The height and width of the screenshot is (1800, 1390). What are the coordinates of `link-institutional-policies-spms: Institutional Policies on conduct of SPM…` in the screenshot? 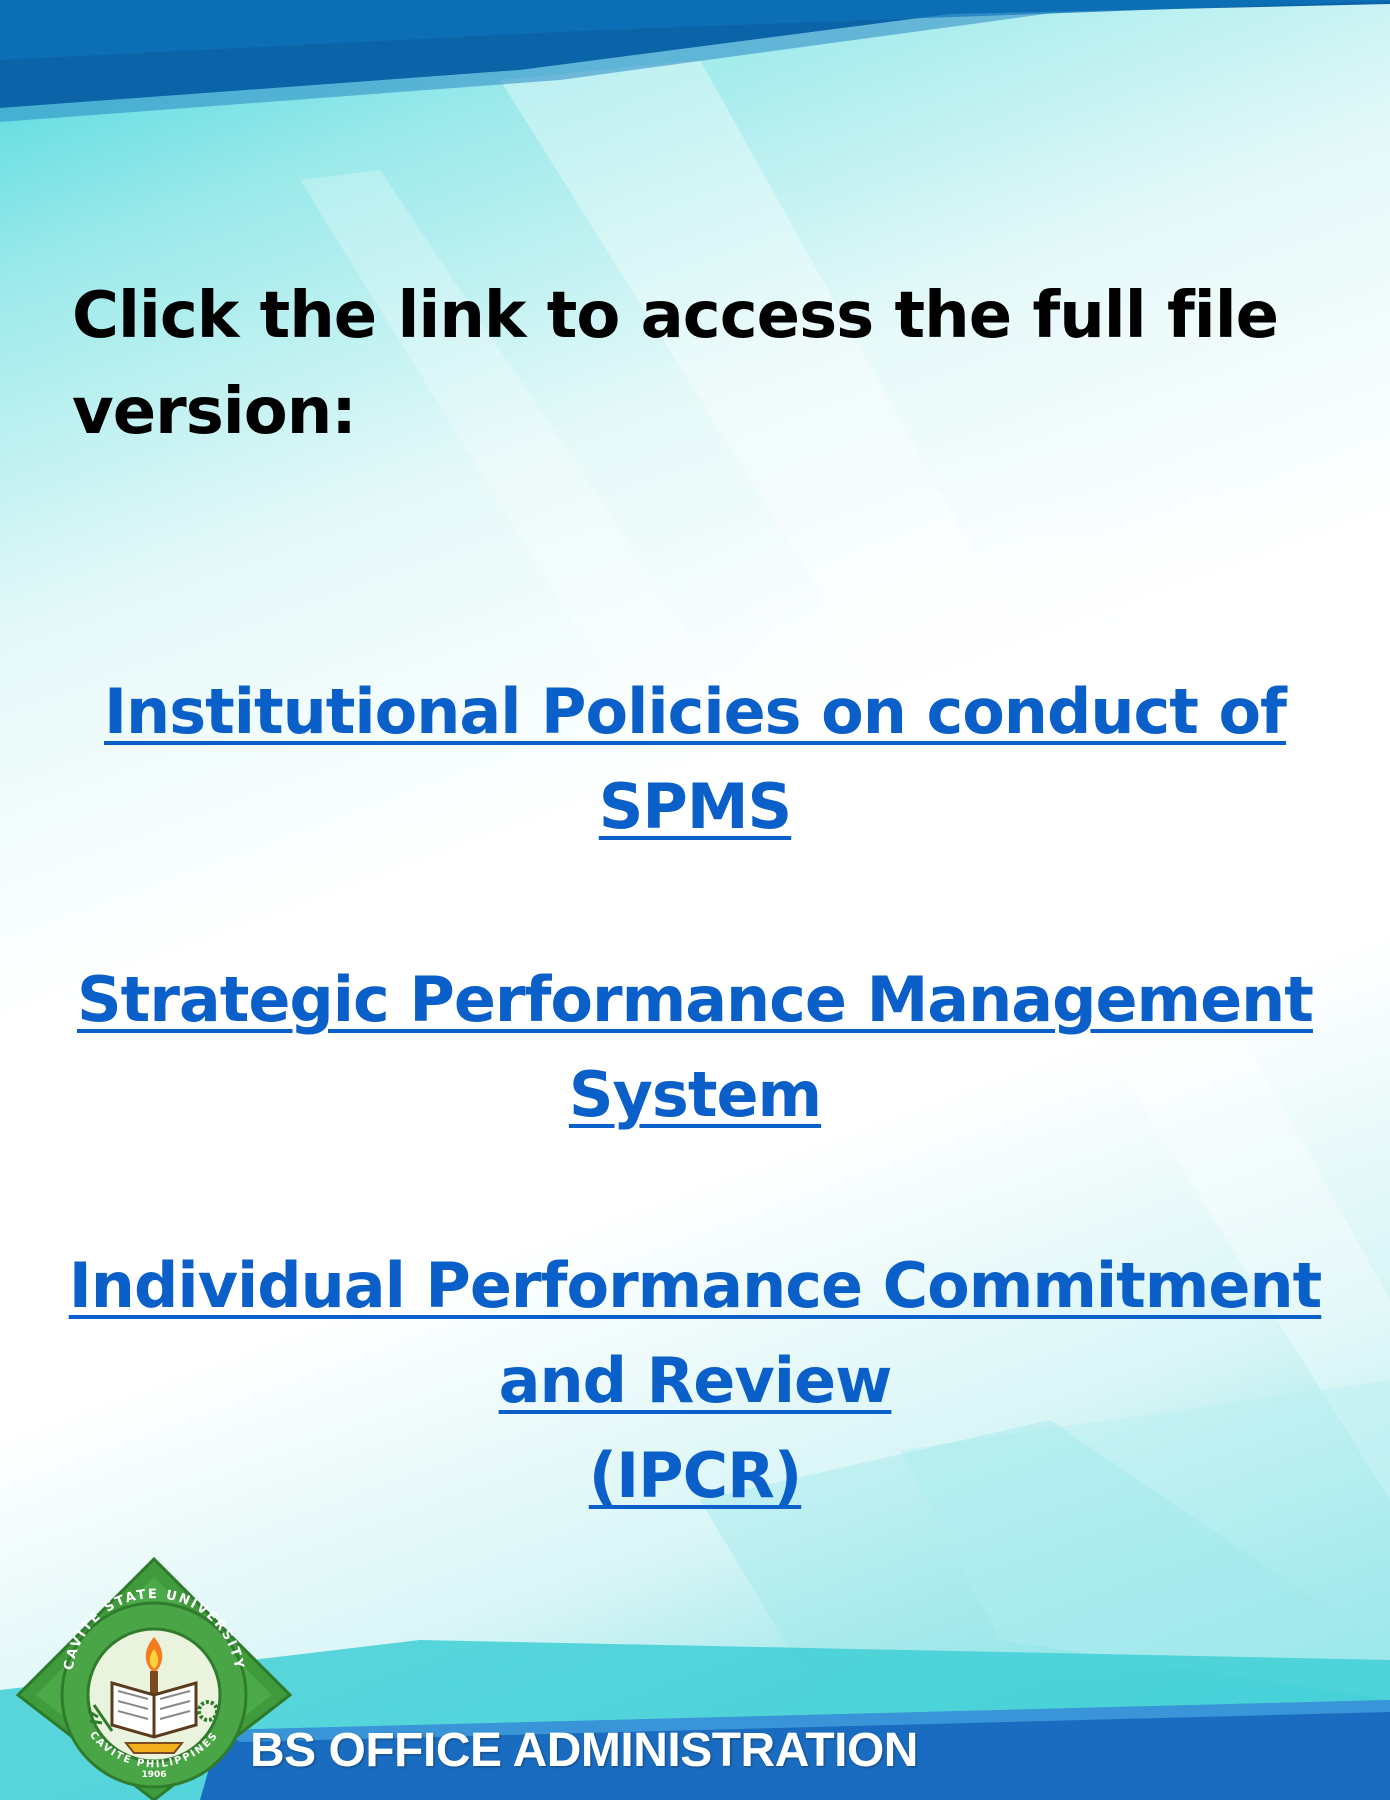 It's located at (695, 759).